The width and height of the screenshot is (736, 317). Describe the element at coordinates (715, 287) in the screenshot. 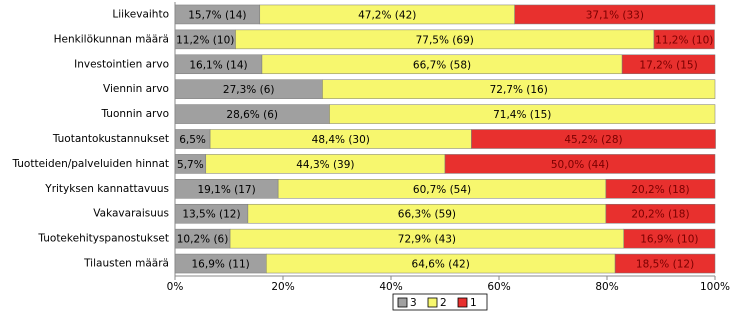

I see `x-tick-label: 100%` at that location.